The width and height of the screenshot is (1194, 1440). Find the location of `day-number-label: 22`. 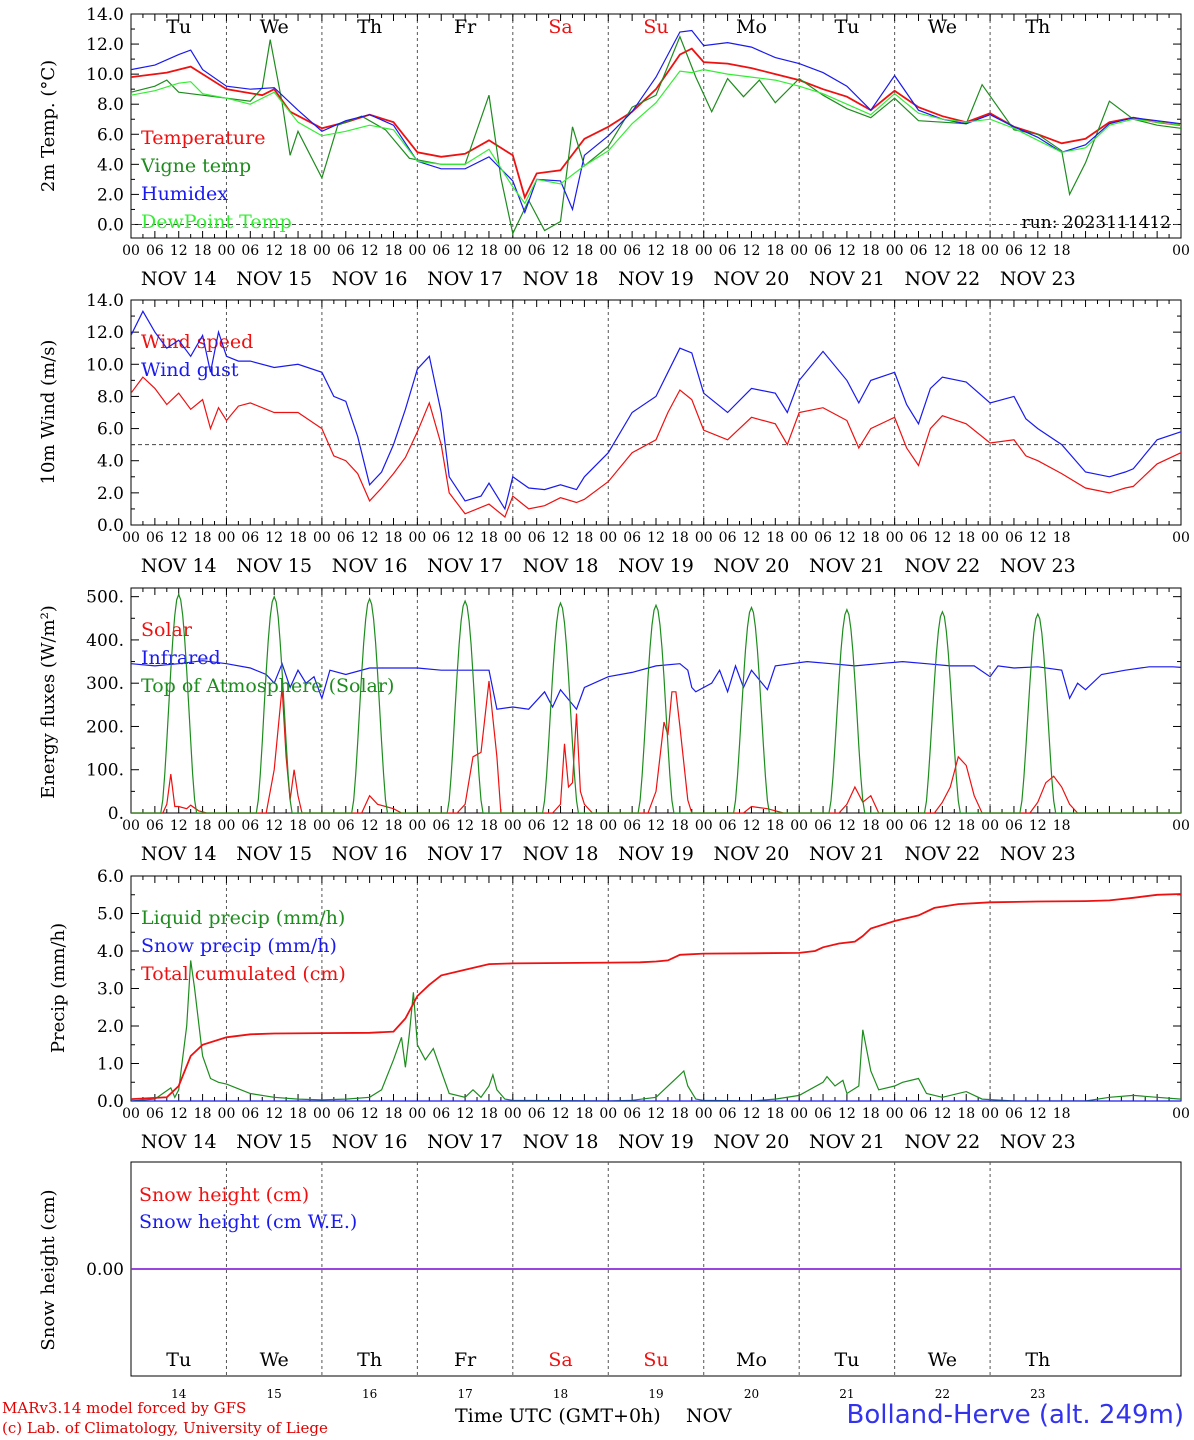

day-number-label: 22 is located at coordinates (942, 1394).